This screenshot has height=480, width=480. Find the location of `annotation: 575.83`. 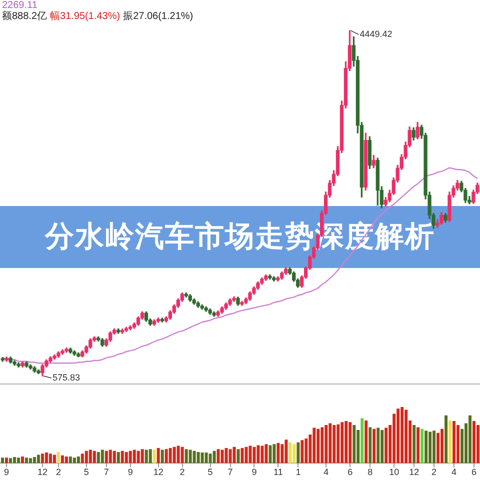

annotation: 575.83 is located at coordinates (66, 377).